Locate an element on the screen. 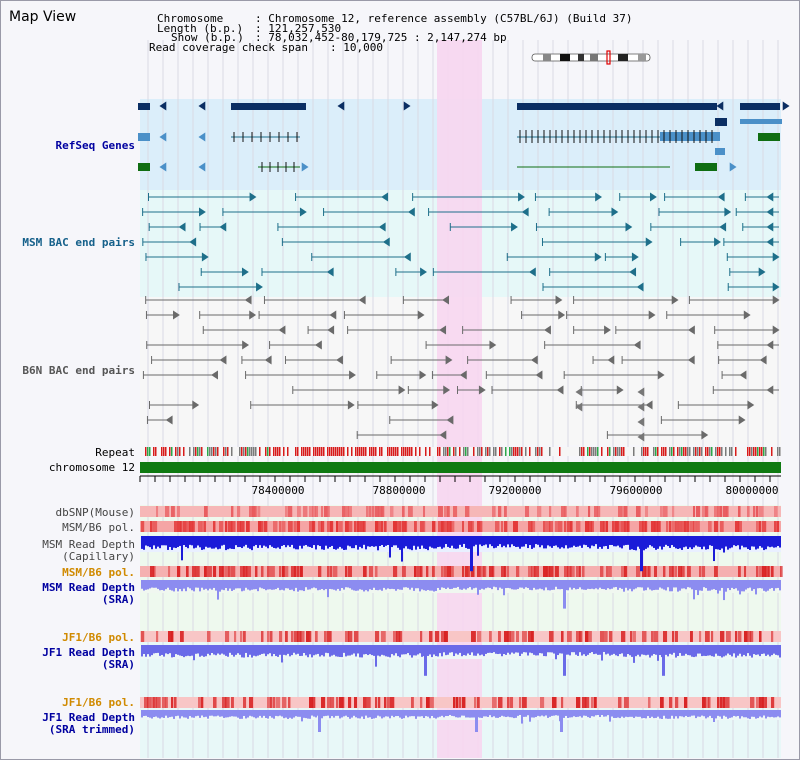  gene-arrow is located at coordinates (733, 167).